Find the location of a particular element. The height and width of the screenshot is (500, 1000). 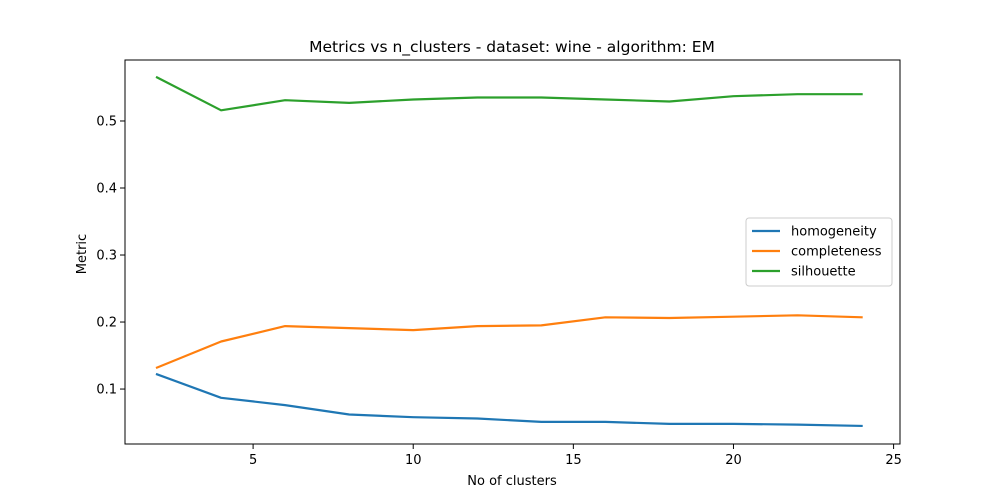

y-tick-label: 0.5 is located at coordinates (106, 121).